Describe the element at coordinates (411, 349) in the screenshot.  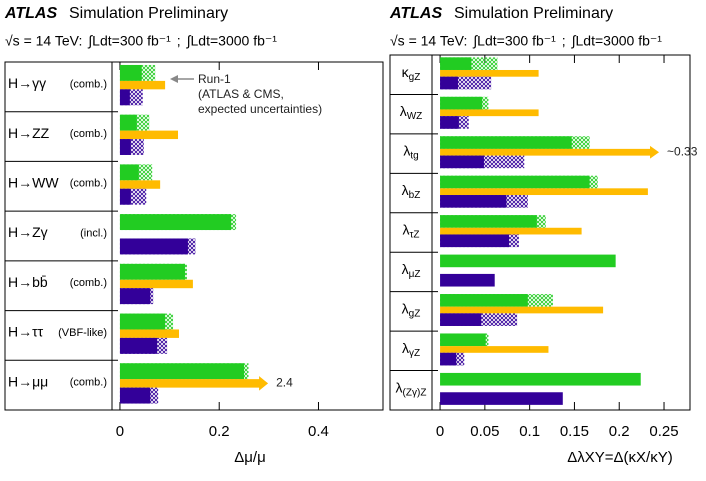
I see `category-label: λγZ` at that location.